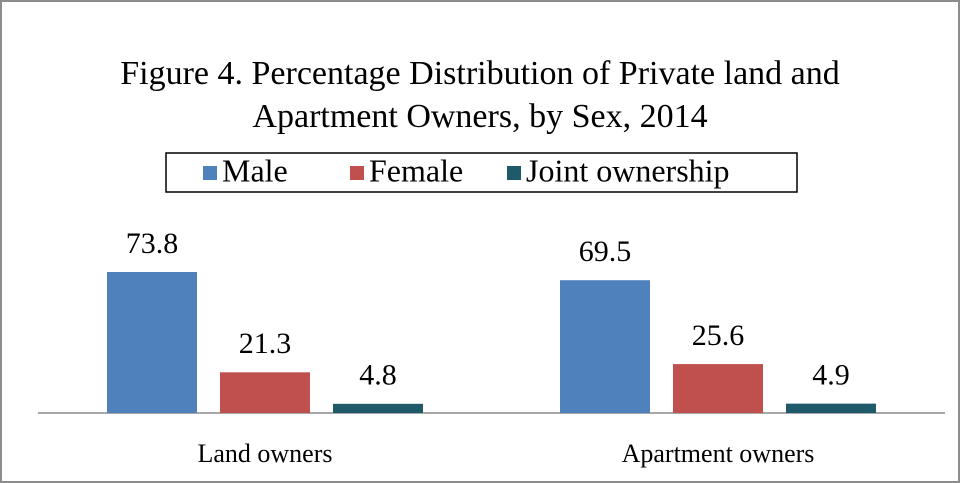 This screenshot has height=483, width=960. Describe the element at coordinates (831, 375) in the screenshot. I see `data-label: 4.9` at that location.